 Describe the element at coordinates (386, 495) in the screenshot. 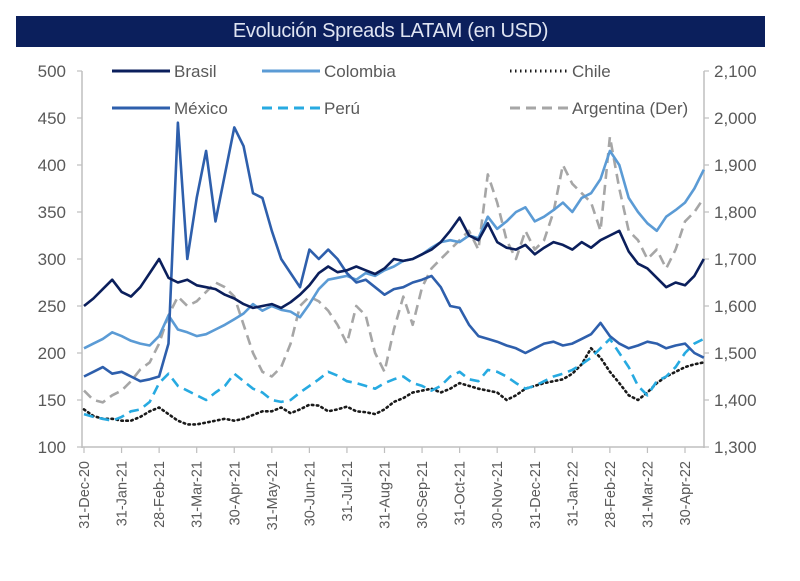

I see `x-tick-label: 31-Aug-21` at that location.